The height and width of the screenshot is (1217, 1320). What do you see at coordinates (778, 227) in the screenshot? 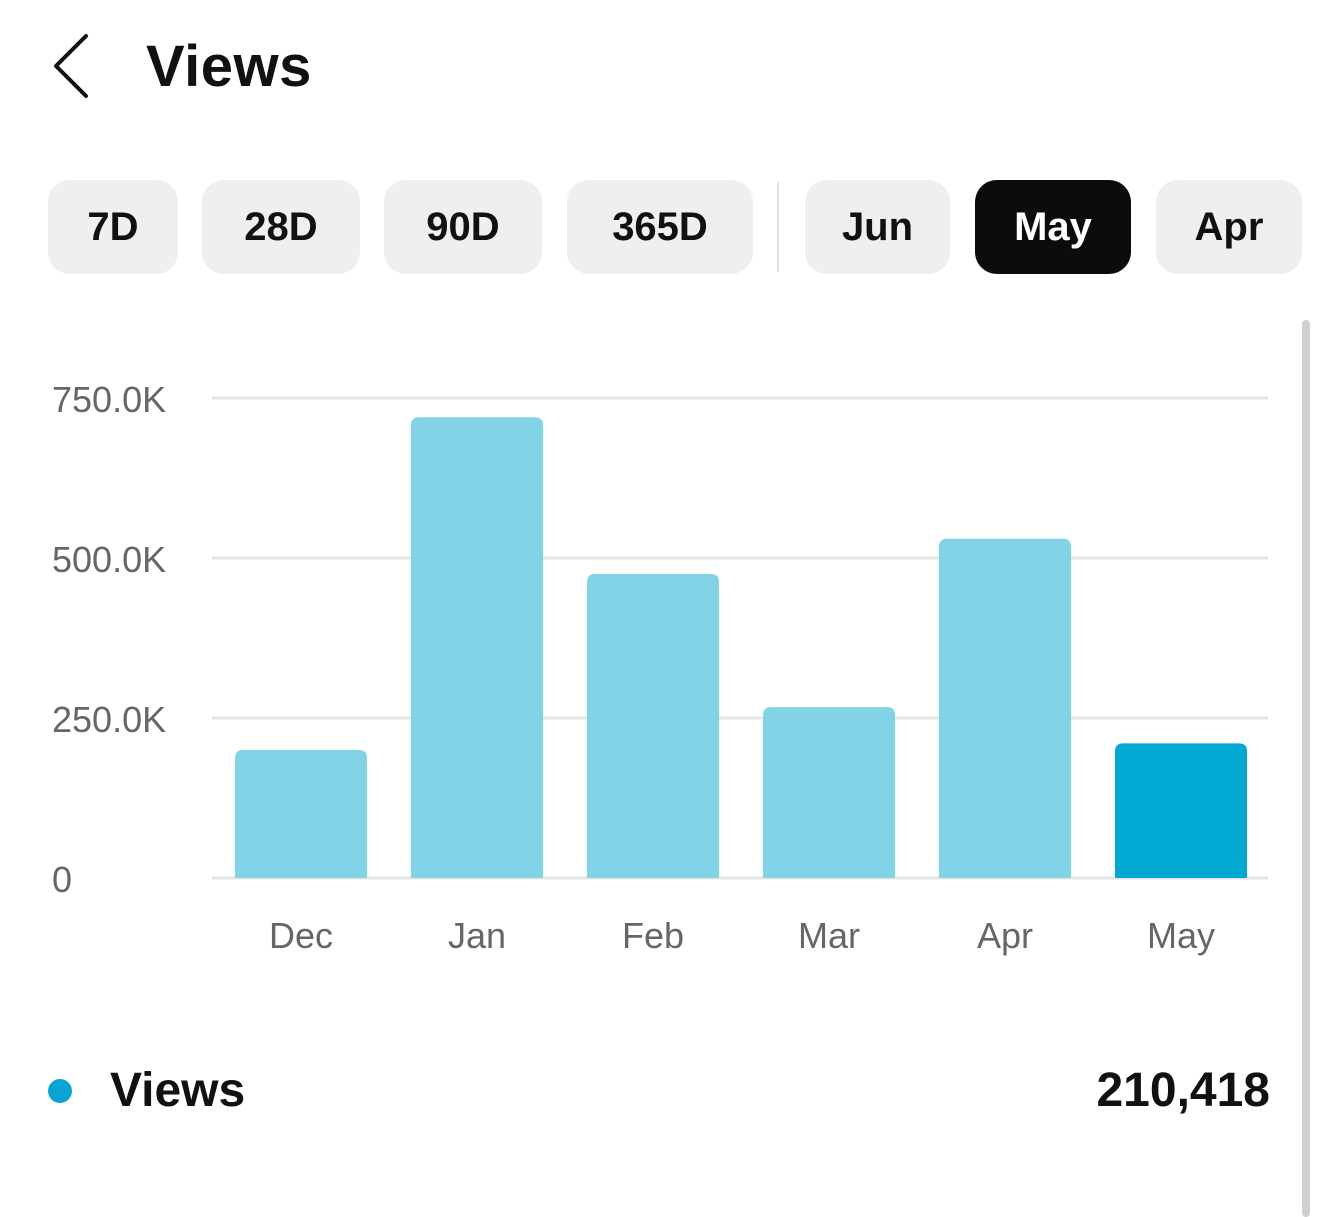
I see `filter-divider` at bounding box center [778, 227].